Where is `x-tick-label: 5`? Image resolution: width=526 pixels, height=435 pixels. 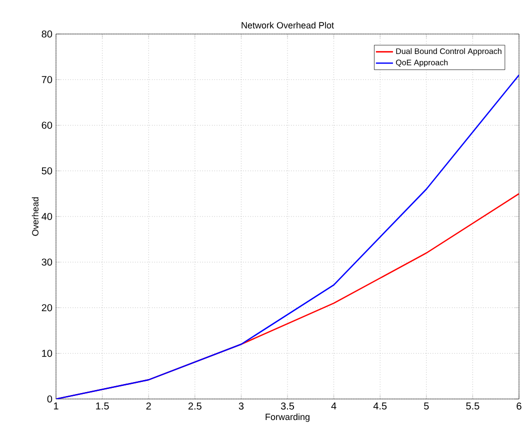
x-tick-label: 5 is located at coordinates (426, 406).